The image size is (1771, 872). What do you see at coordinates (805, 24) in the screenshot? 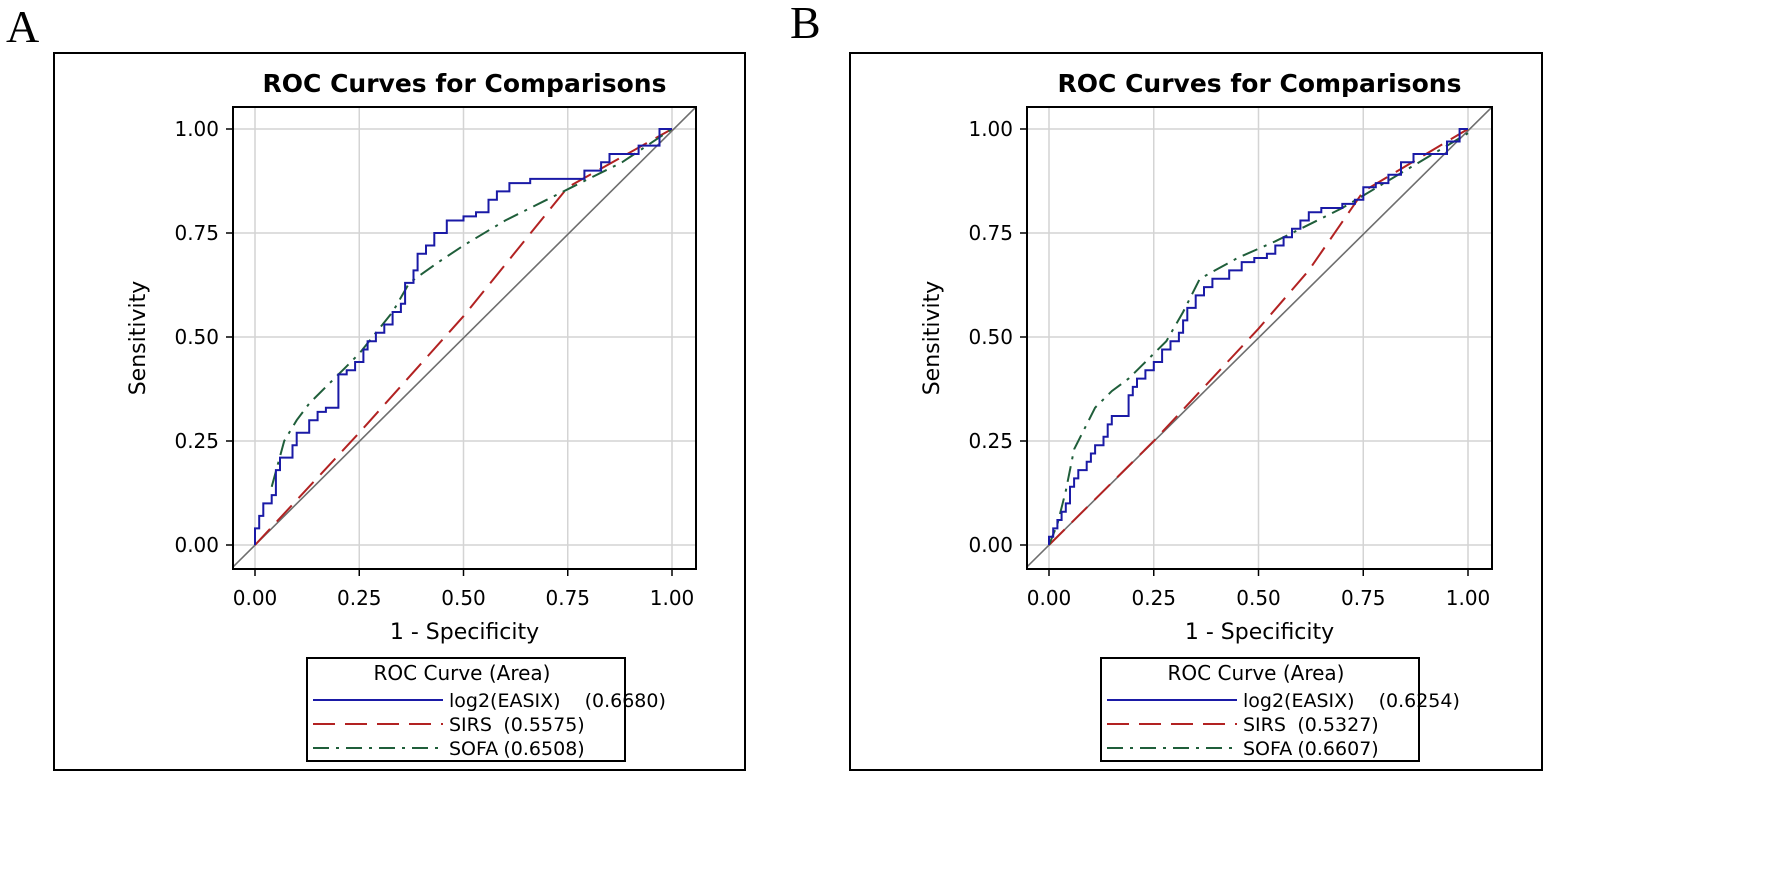
I see `panel-letter: B` at bounding box center [805, 24].